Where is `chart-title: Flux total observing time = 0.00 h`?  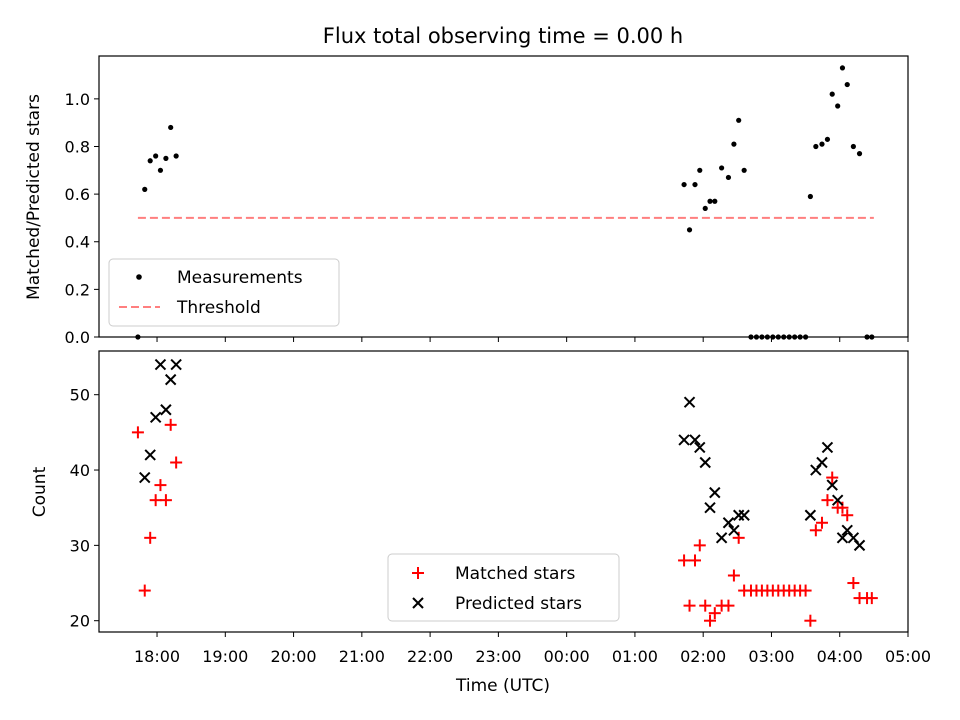
chart-title: Flux total observing time = 0.00 h is located at coordinates (503, 36).